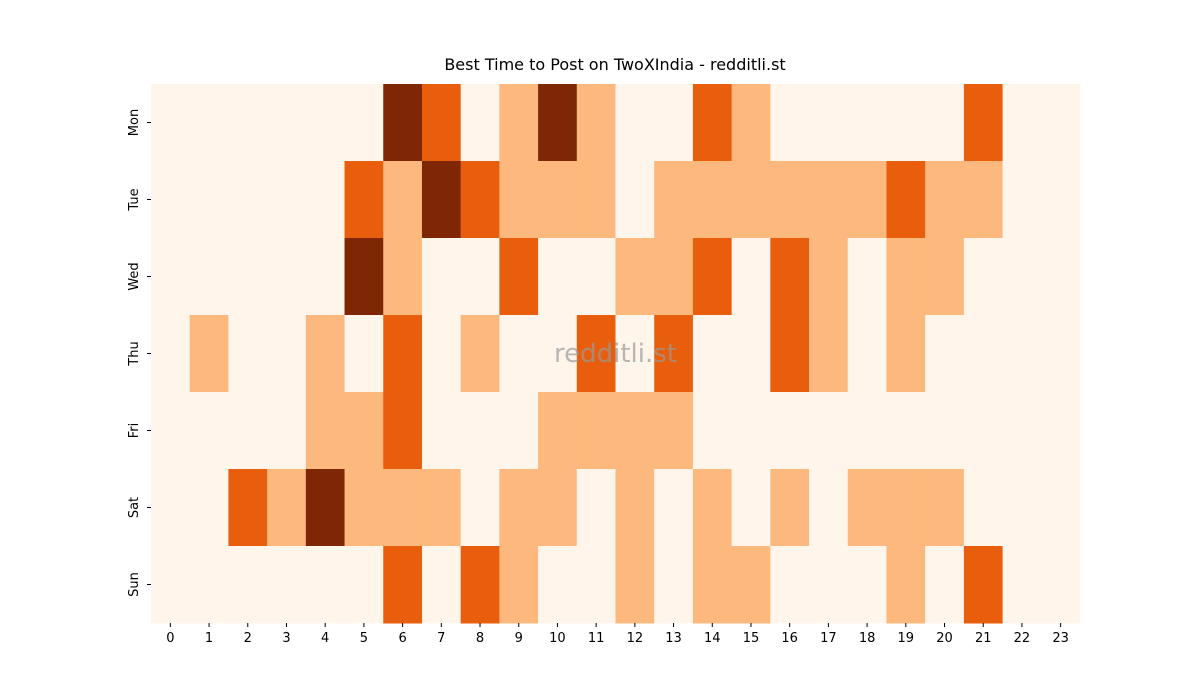 The height and width of the screenshot is (700, 1200). What do you see at coordinates (286, 638) in the screenshot?
I see `x-tick-label: 3` at bounding box center [286, 638].